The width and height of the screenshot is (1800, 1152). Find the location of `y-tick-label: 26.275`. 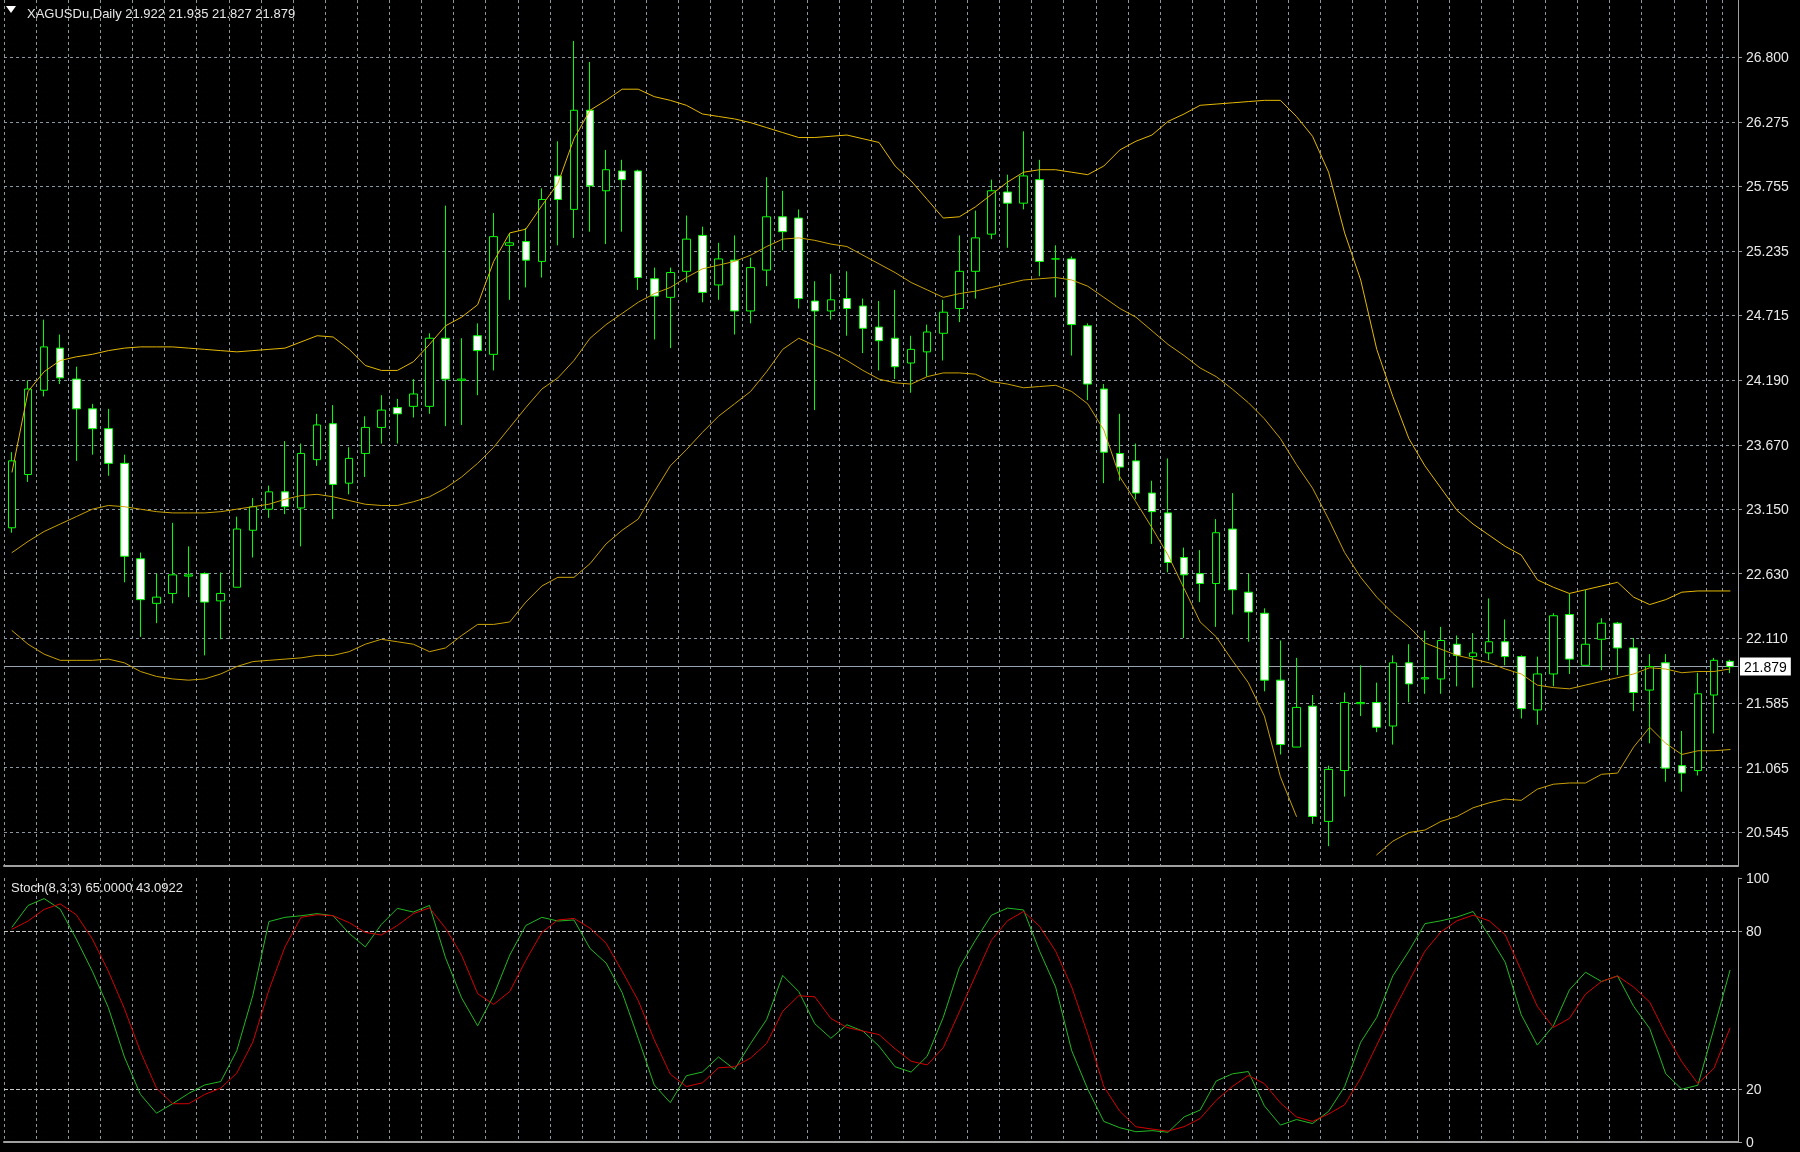

y-tick-label: 26.275 is located at coordinates (1768, 122).